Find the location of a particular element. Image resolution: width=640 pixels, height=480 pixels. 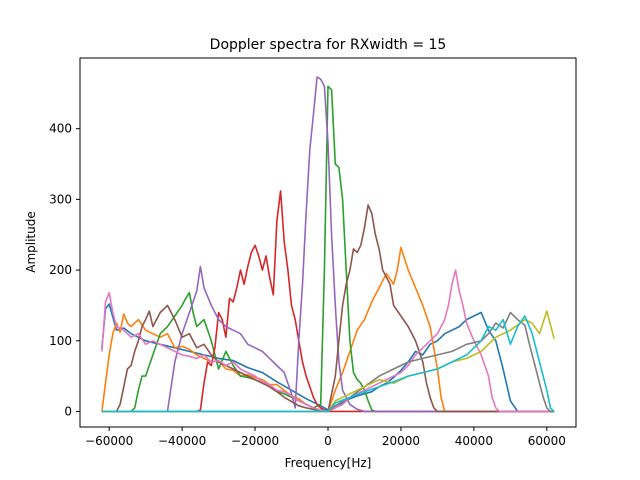

y-axis: 0 100 200 300 400 is located at coordinates (64, 270).